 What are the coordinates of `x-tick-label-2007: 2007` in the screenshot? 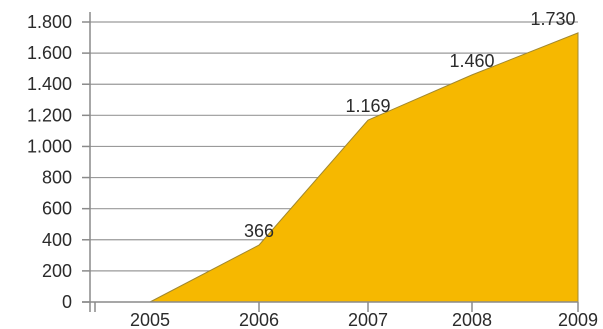 It's located at (368, 319).